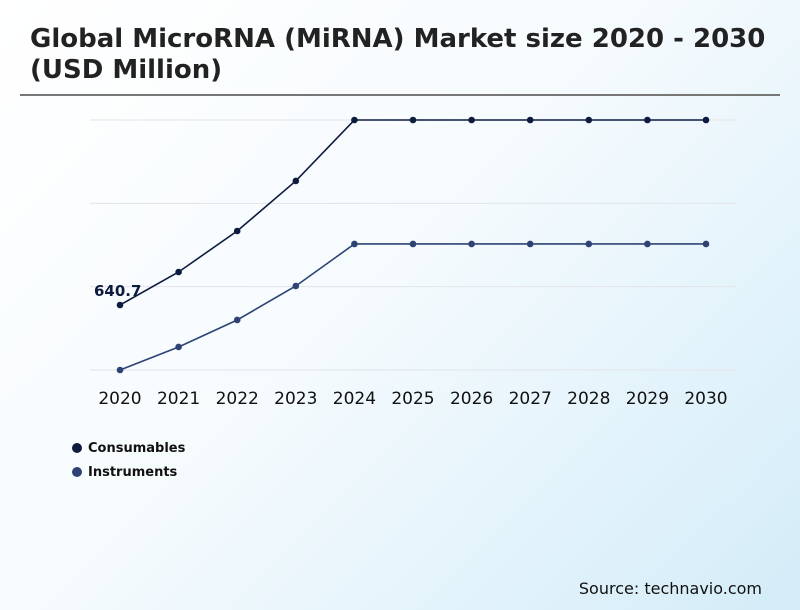  I want to click on data-label: 640.7, so click(117, 291).